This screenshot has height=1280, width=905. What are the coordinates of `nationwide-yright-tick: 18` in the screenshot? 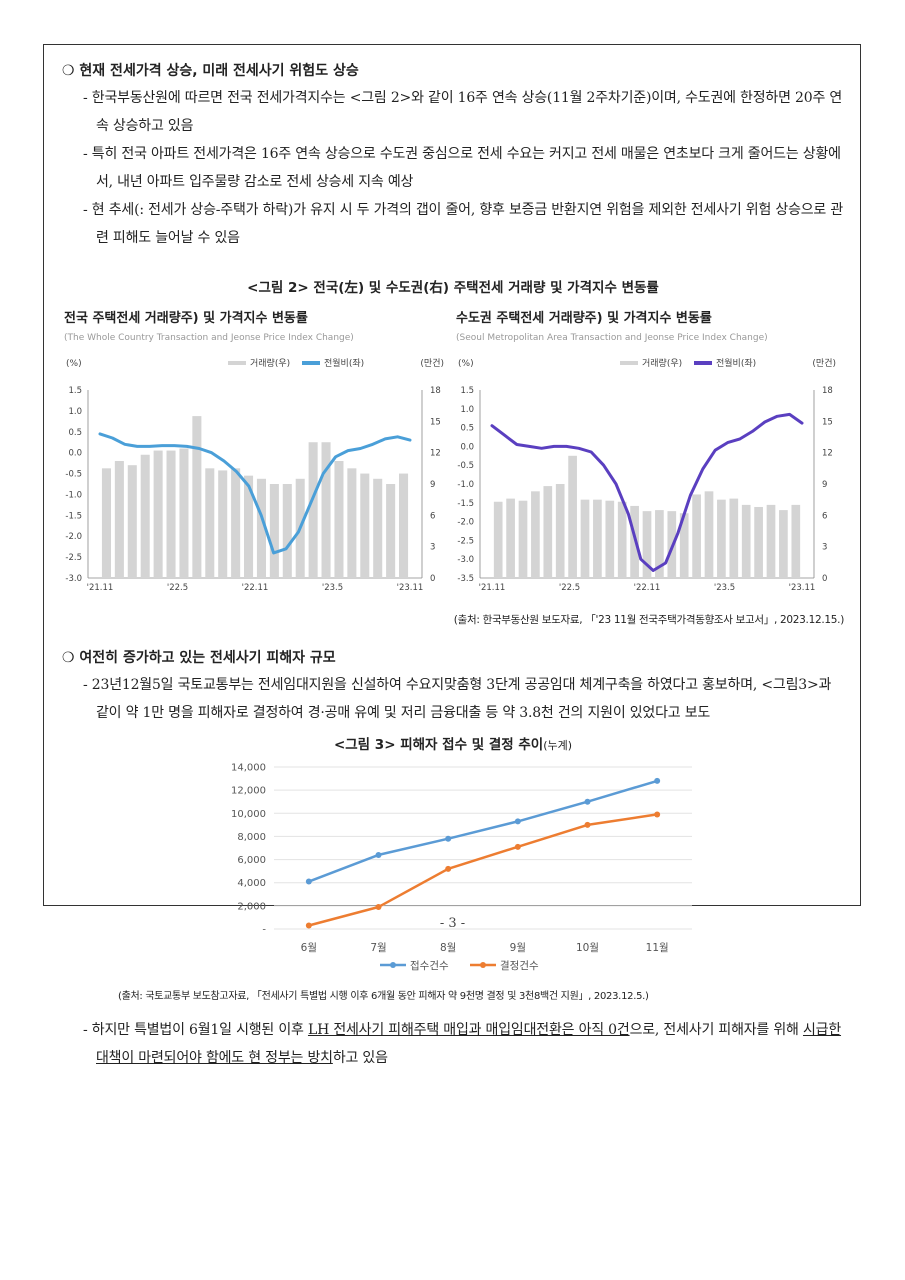 It's located at (435, 391).